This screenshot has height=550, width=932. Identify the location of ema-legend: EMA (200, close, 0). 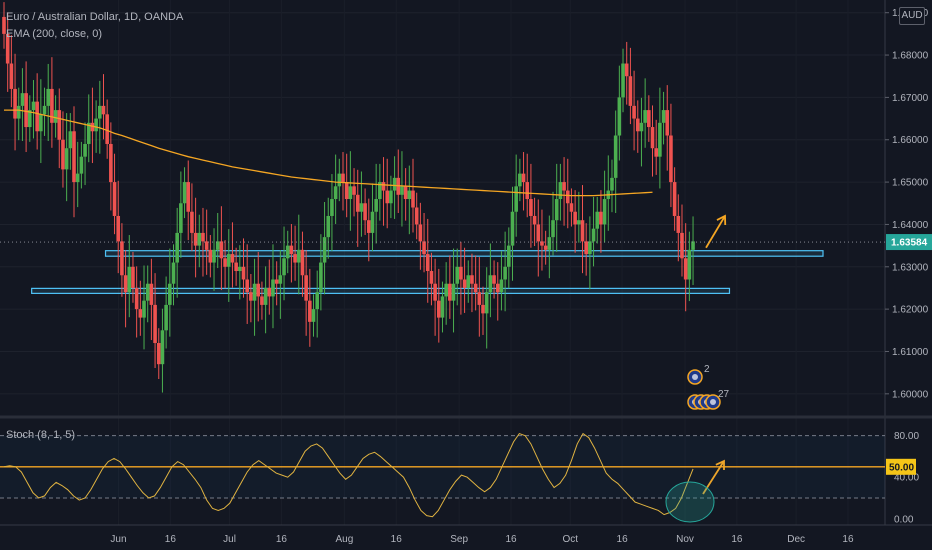
(54, 34).